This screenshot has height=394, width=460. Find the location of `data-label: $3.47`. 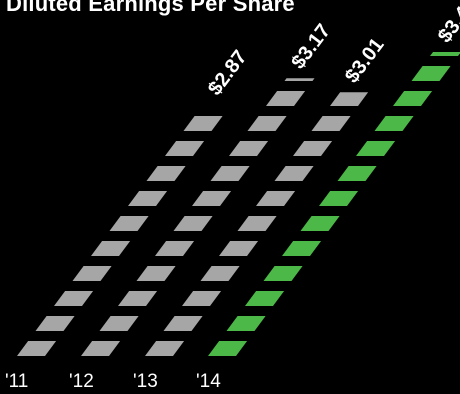

data-label: $3.47 is located at coordinates (447, 23).